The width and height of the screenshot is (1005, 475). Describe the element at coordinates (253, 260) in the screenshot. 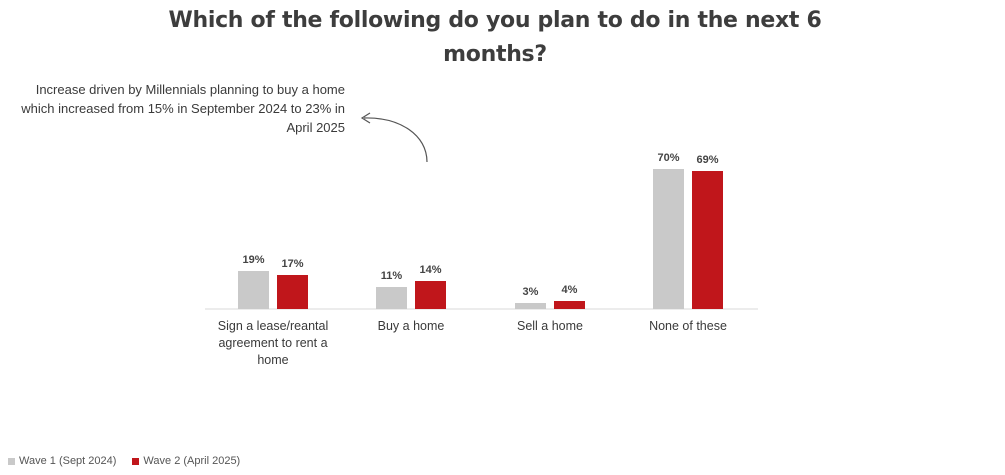

I see `data-label-wave1-0: 19%` at that location.